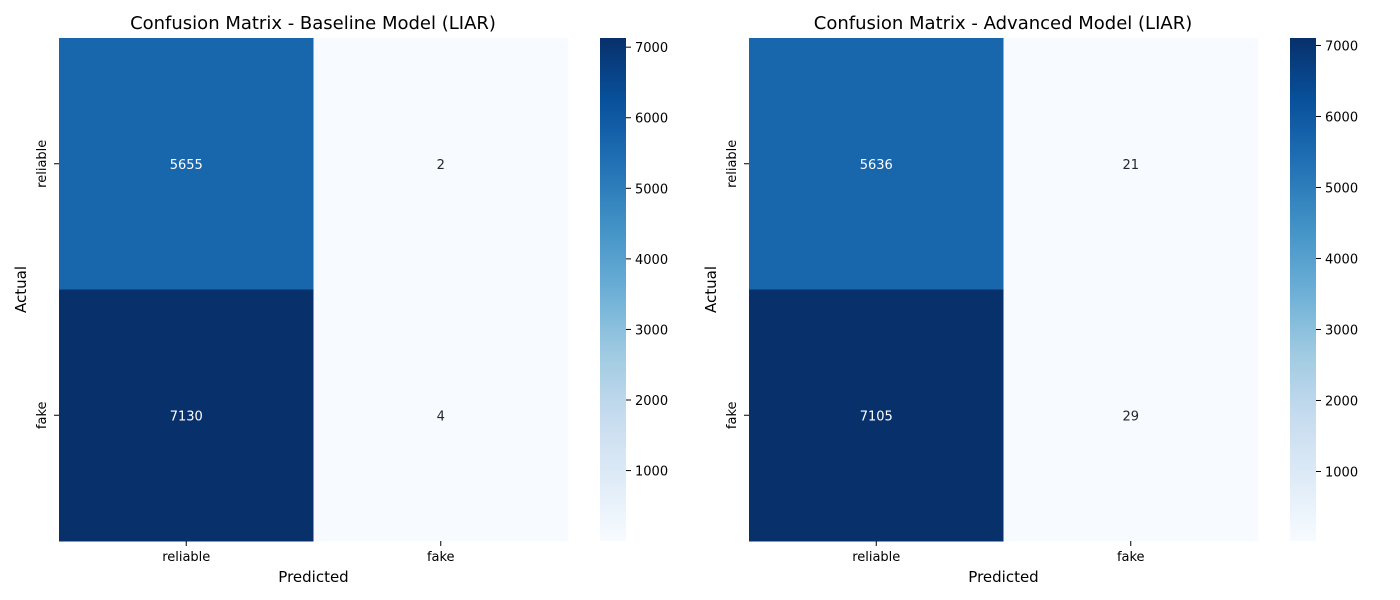 Image resolution: width=1400 pixels, height=600 pixels. Describe the element at coordinates (732, 415) in the screenshot. I see `panel2-y-tick-label-fake: fake` at that location.